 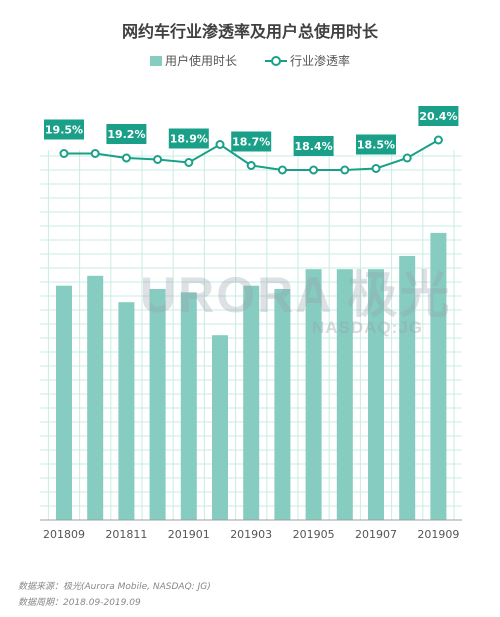 I want to click on chart-title: 网约车行业渗透率及用户总使用时长, so click(x=249, y=31).